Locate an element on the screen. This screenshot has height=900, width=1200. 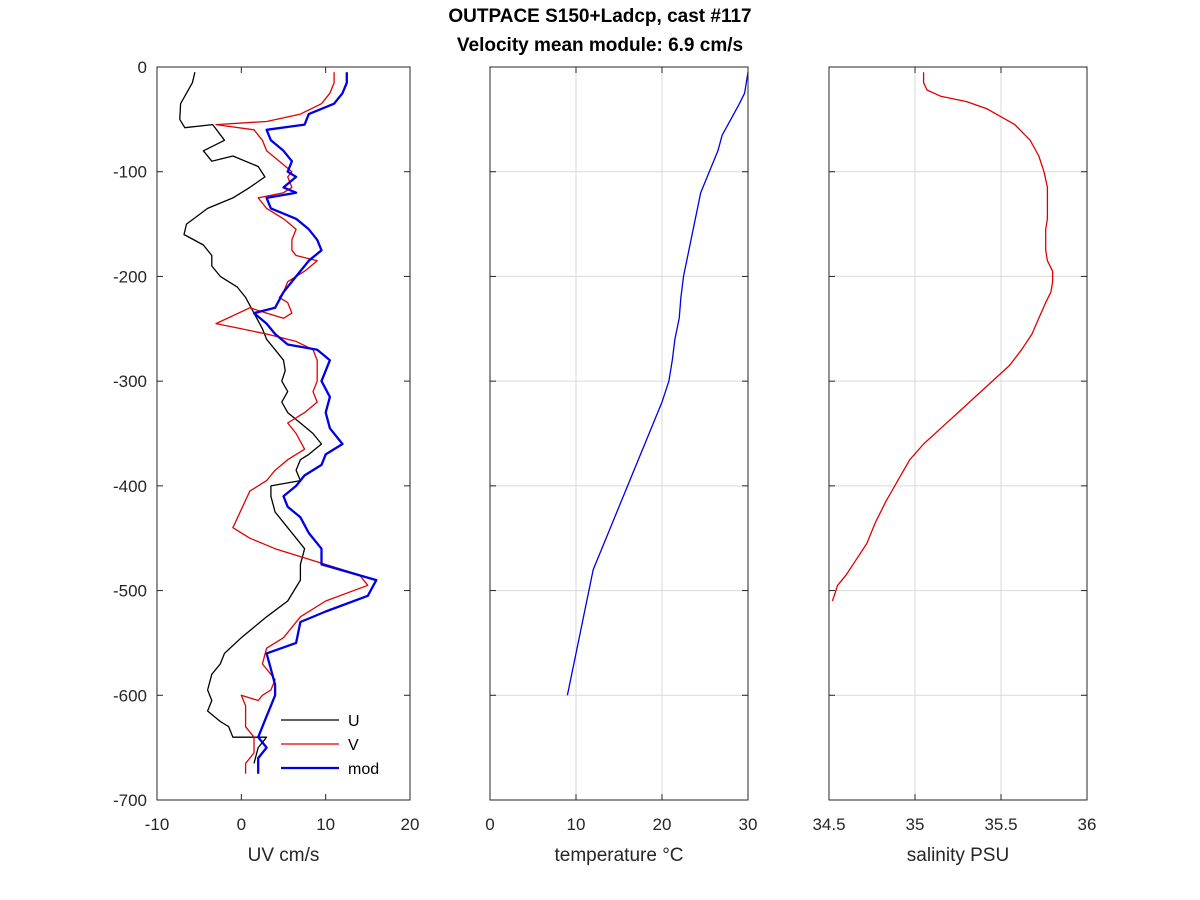
temperature-x-tick-label: 10 is located at coordinates (576, 824).